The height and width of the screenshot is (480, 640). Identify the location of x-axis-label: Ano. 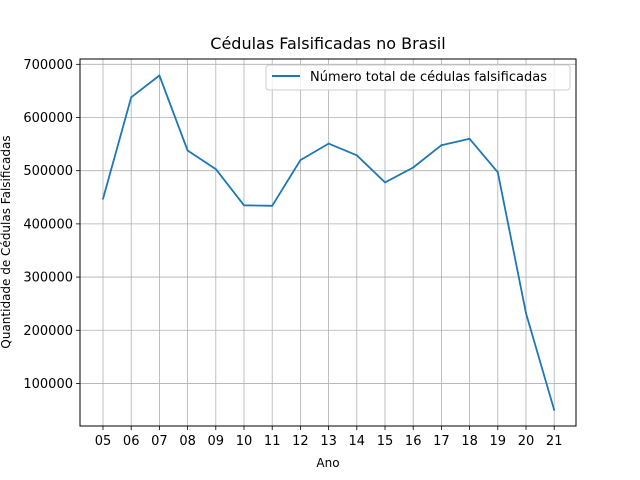
(327, 463).